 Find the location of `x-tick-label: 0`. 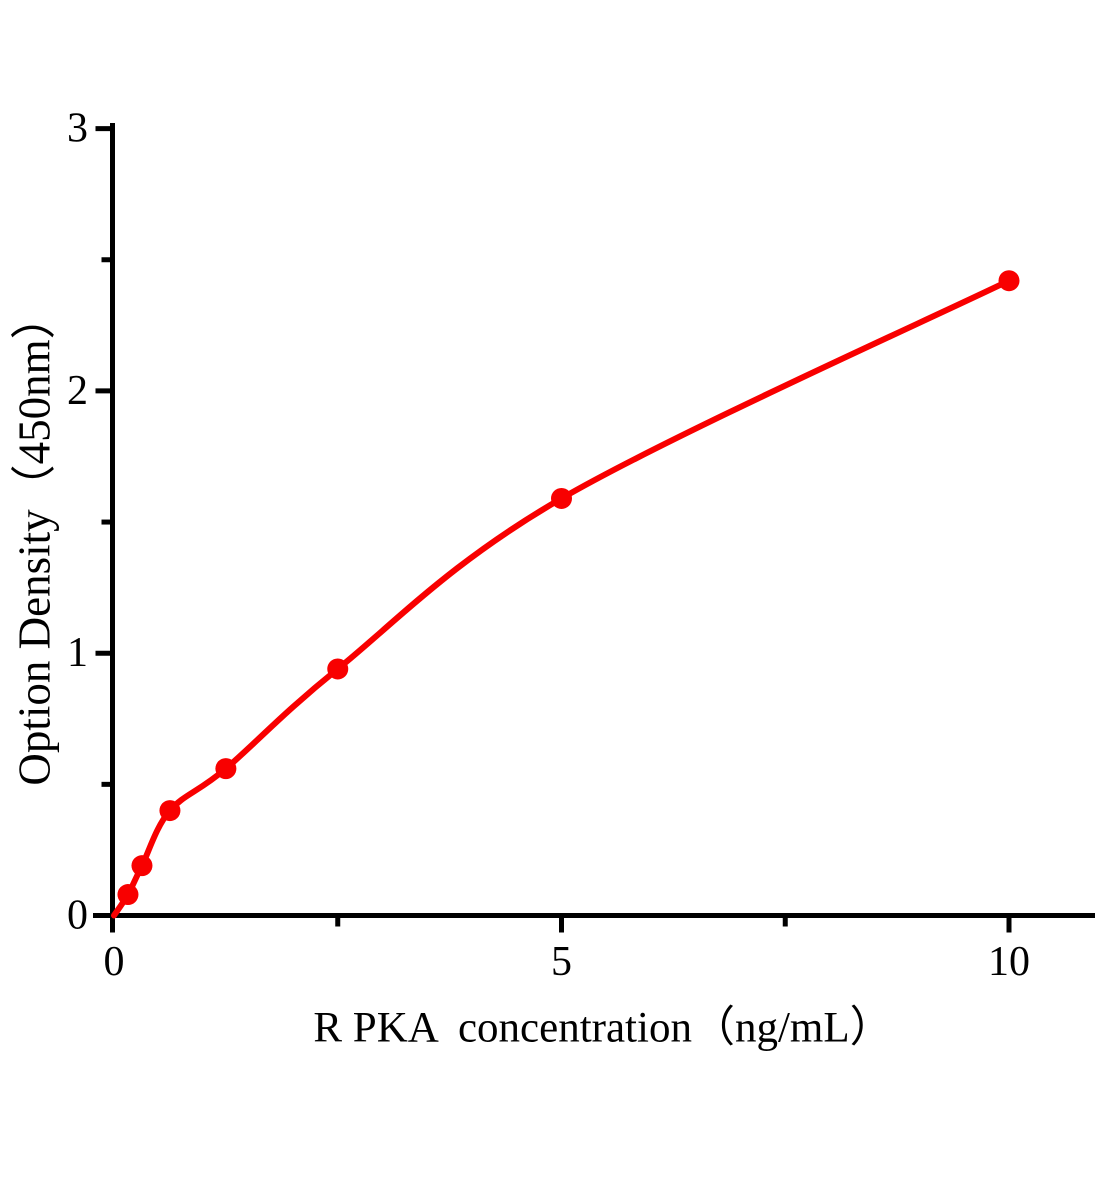

x-tick-label: 0 is located at coordinates (114, 962).